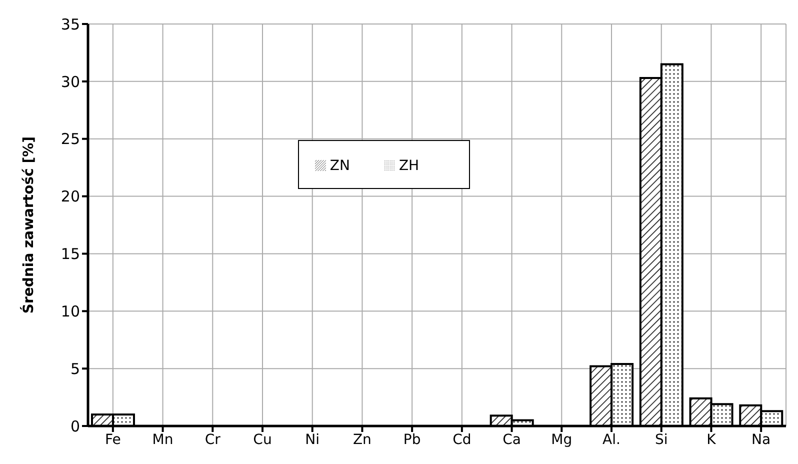 This screenshot has width=798, height=464. Describe the element at coordinates (362, 440) in the screenshot. I see `x-tick-label: Zn` at that location.